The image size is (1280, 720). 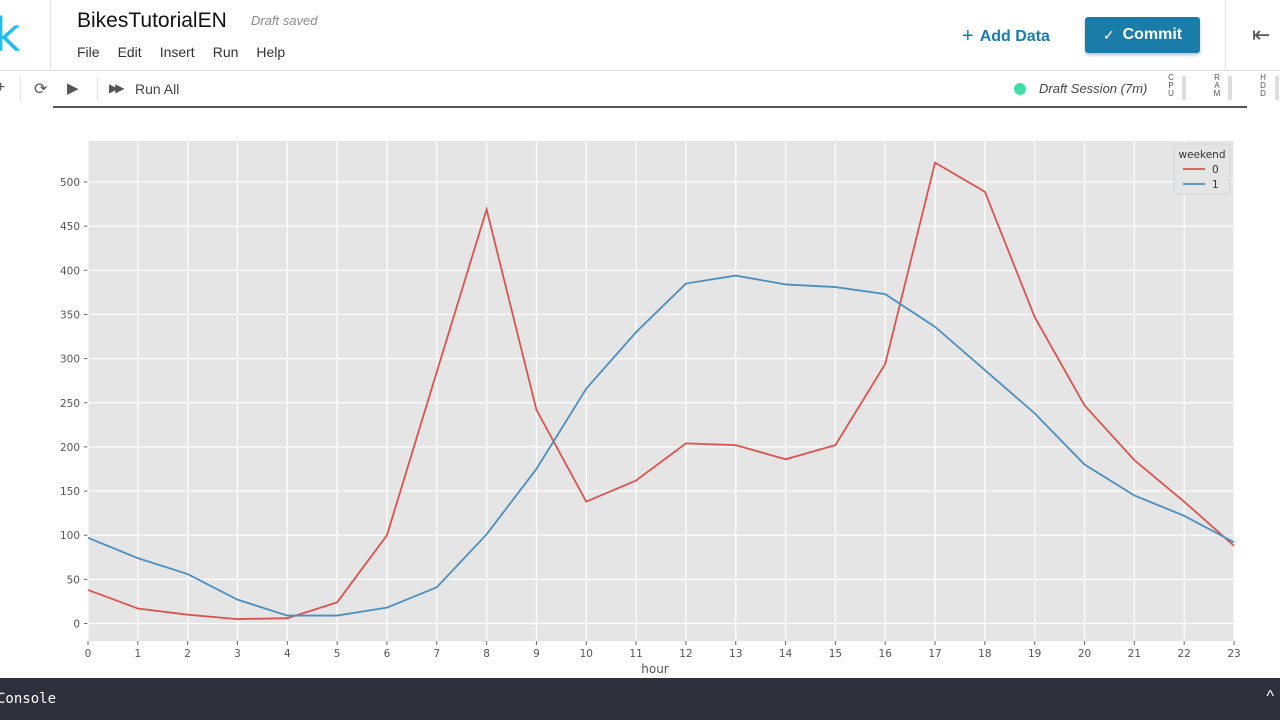 I want to click on kaggle-logo: k, so click(x=25, y=35).